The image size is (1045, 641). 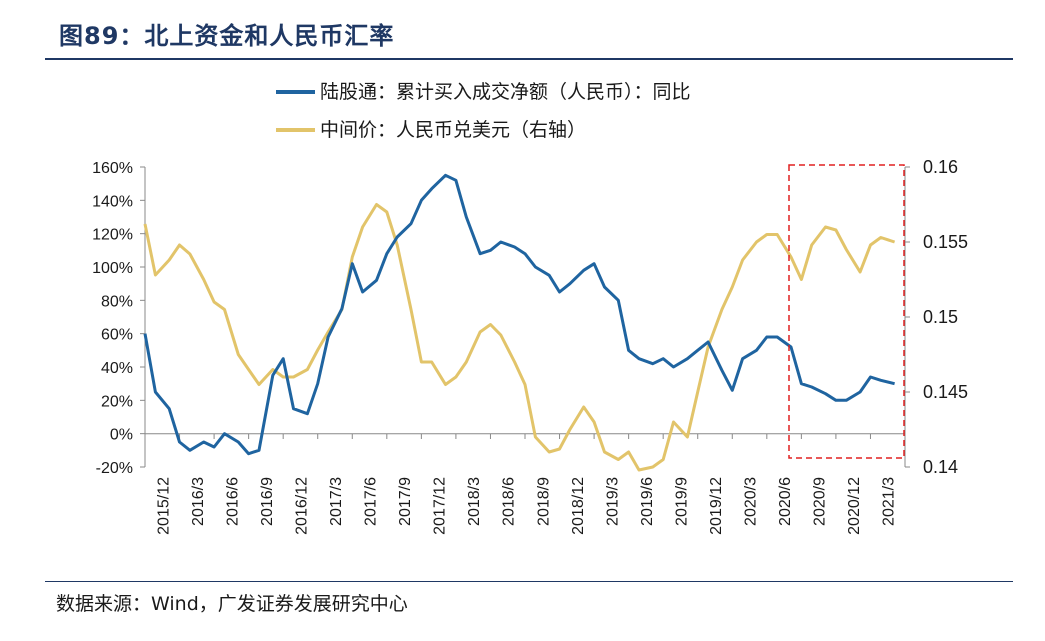 I want to click on x-tick-label: 2017/3, so click(x=336, y=501).